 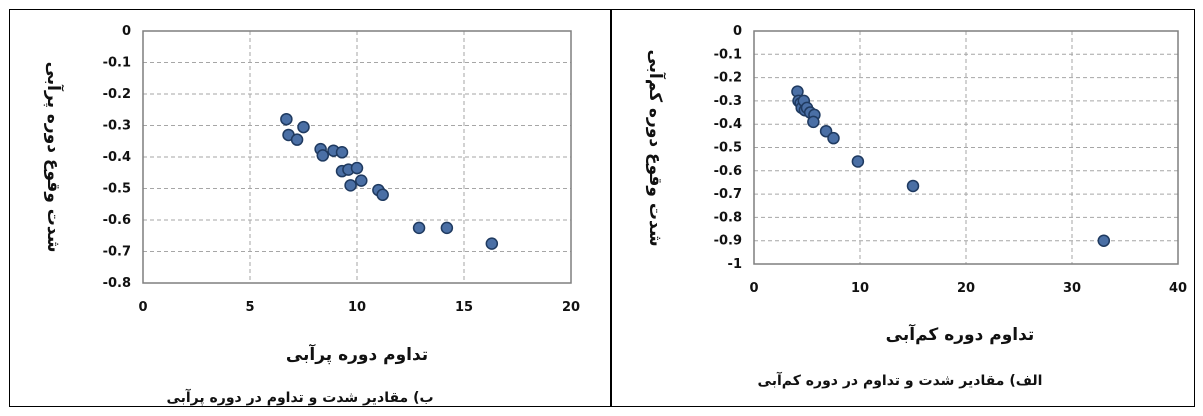 I want to click on chart-caption: الف) مقادیر شدت و تداوم در دوره کم‌آبی, so click(x=900, y=380).